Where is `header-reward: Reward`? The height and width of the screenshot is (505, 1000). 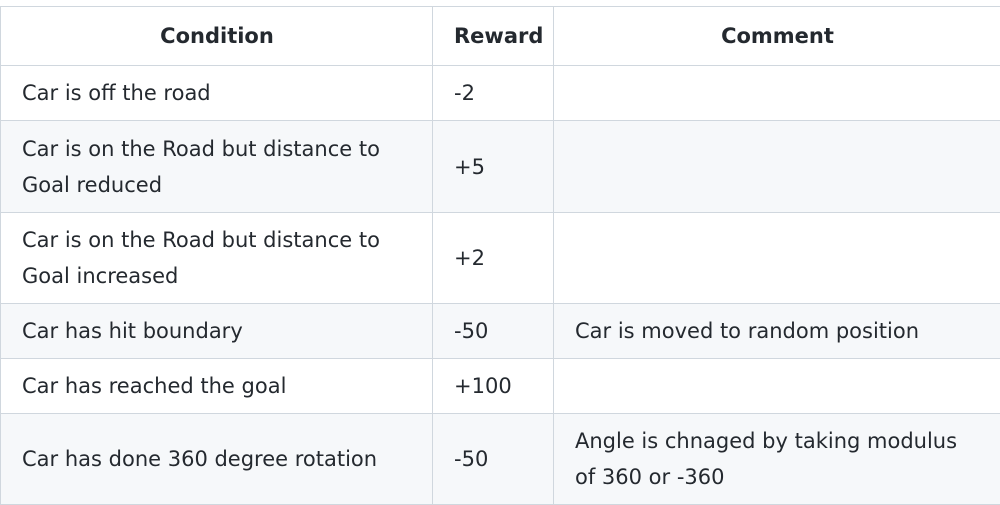
header-reward: Reward is located at coordinates (493, 36).